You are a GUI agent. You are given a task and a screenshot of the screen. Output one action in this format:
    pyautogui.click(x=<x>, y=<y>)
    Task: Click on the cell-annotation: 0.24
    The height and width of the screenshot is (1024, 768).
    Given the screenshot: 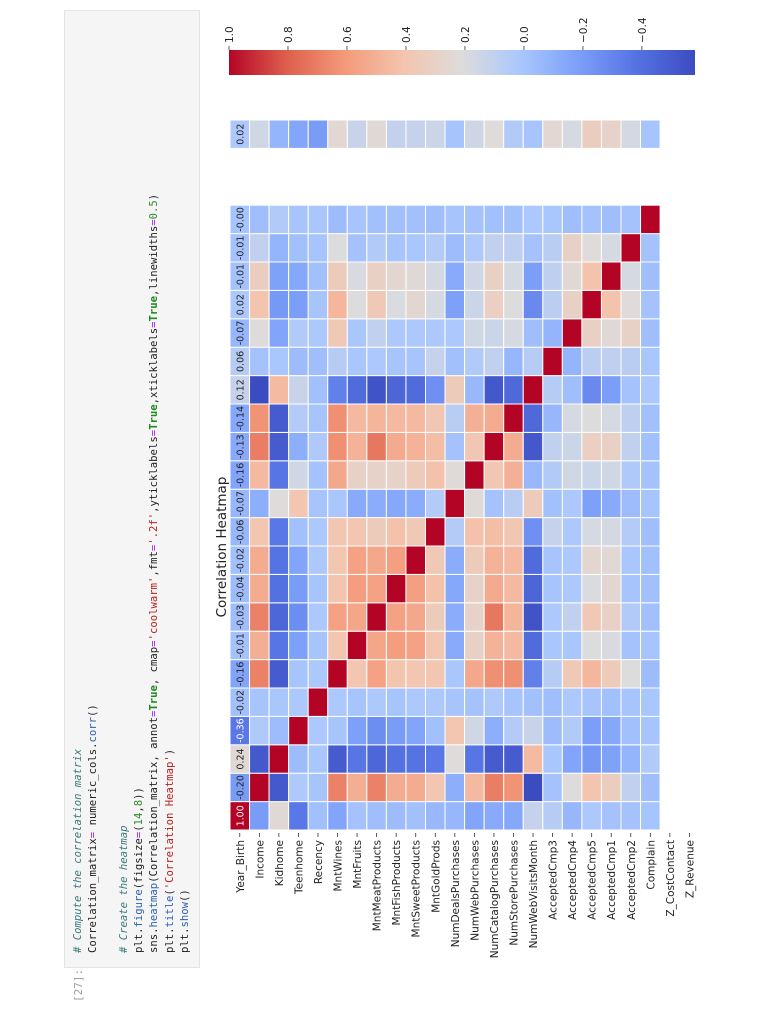 What is the action you would take?
    pyautogui.click(x=240, y=758)
    